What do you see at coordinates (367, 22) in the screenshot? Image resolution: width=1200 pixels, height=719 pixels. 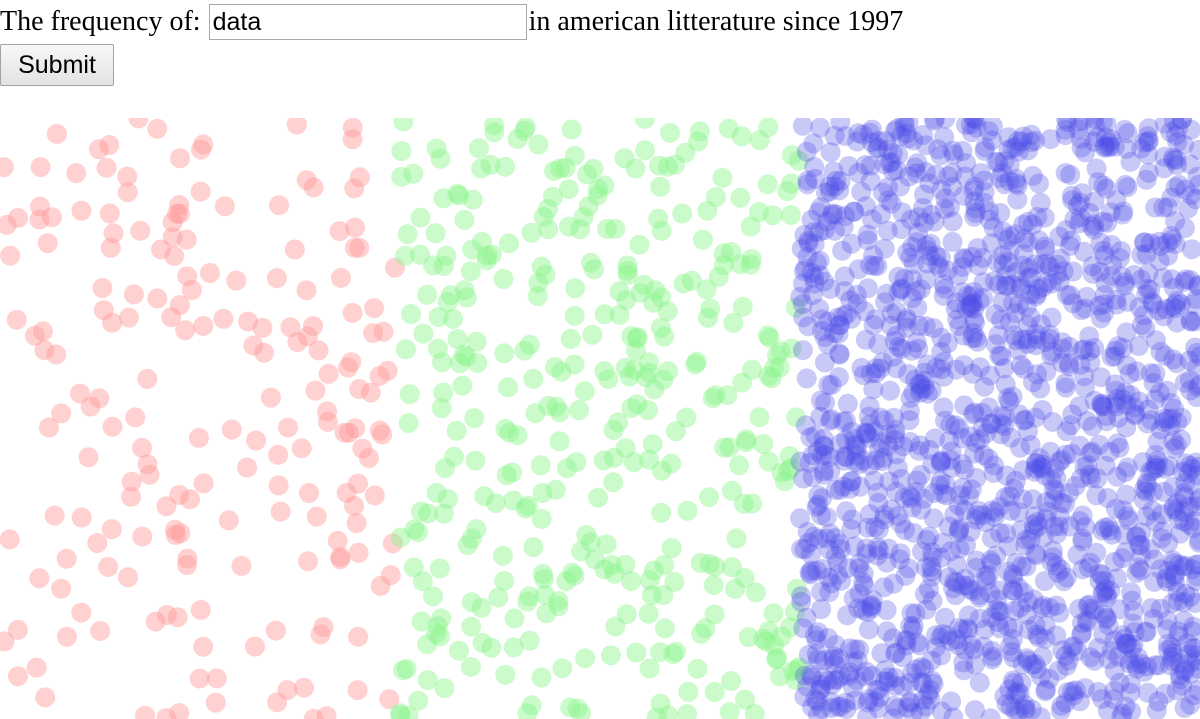 I see `word-input` at bounding box center [367, 22].